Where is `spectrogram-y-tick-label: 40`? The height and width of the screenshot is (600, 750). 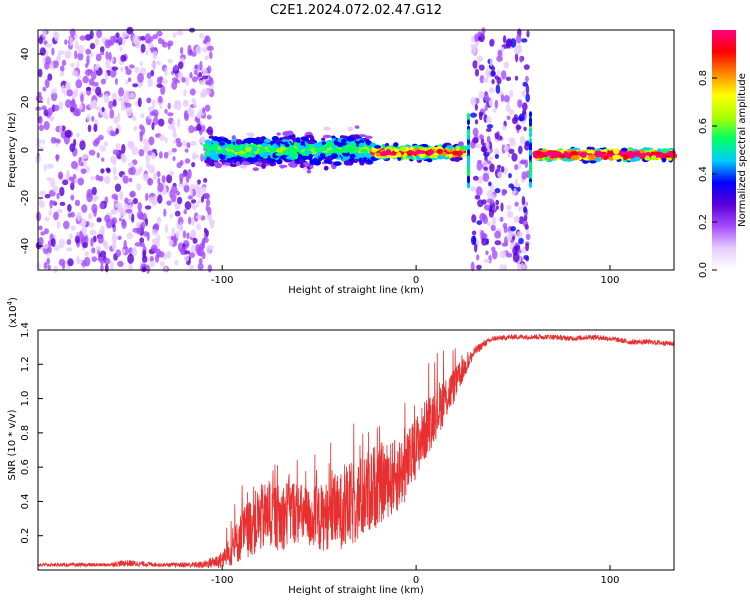 spectrogram-y-tick-label: 40 is located at coordinates (25, 54).